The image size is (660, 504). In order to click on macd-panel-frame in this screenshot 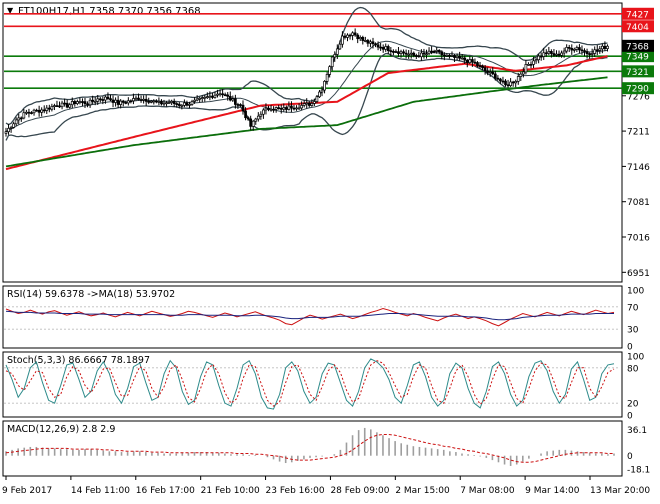, I will do `click(312, 448)`.